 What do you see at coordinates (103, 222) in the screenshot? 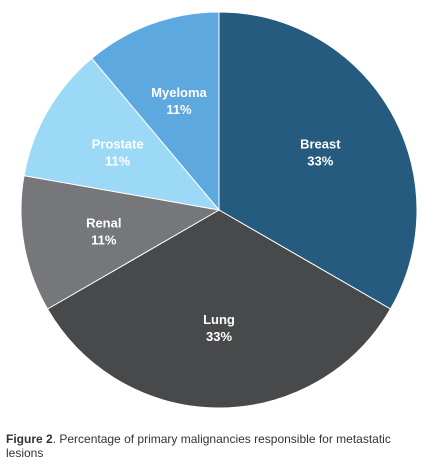
I see `slice-label-renal: Renal` at bounding box center [103, 222].